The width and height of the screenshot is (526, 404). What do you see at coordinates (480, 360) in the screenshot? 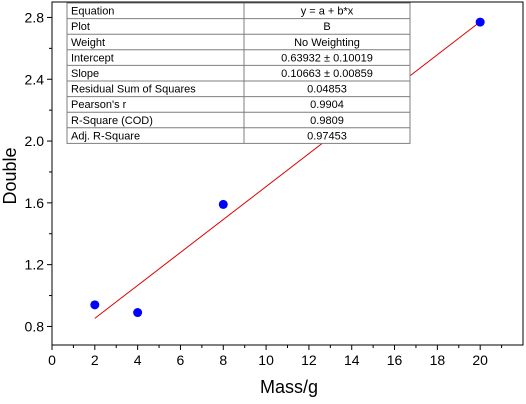
I see `x-tick-label: 20` at bounding box center [480, 360].